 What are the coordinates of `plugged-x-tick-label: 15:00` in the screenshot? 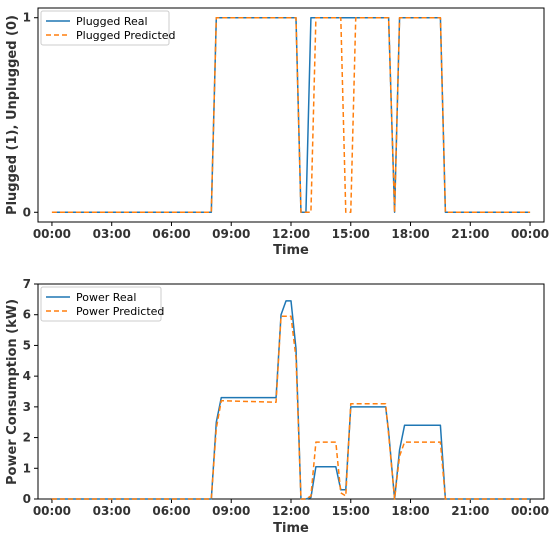 It's located at (351, 234).